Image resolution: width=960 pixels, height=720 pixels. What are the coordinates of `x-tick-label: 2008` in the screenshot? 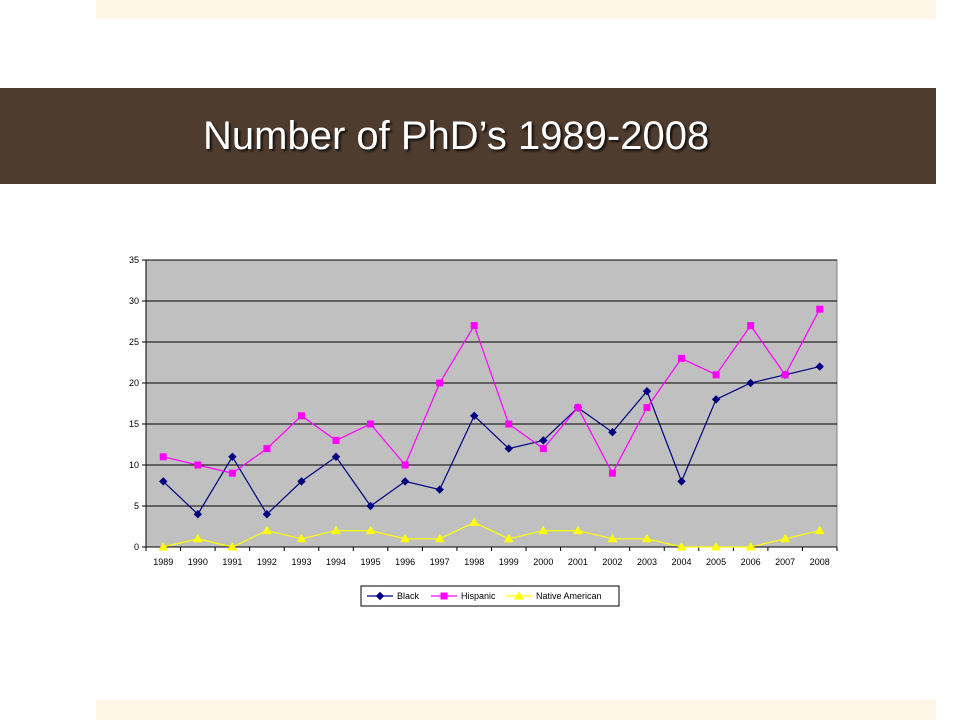 It's located at (820, 562).